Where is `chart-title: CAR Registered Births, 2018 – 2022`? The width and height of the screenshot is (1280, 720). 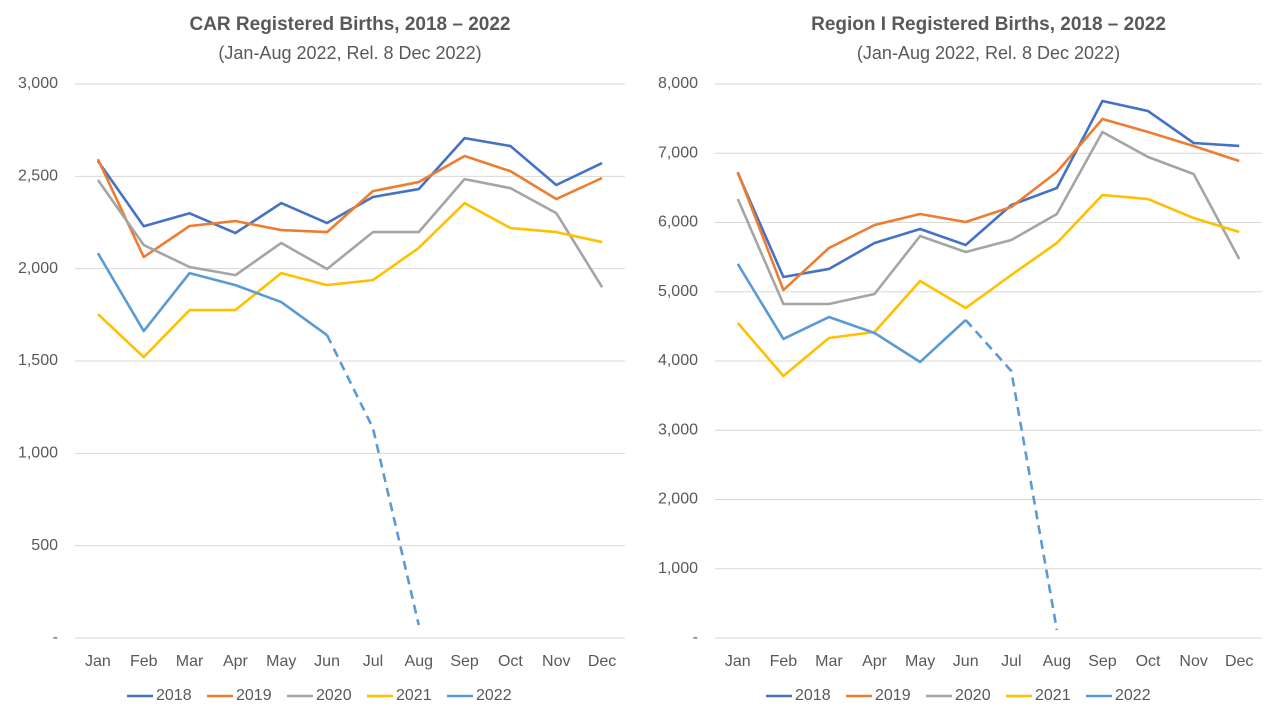
chart-title: CAR Registered Births, 2018 – 2022 is located at coordinates (349, 24).